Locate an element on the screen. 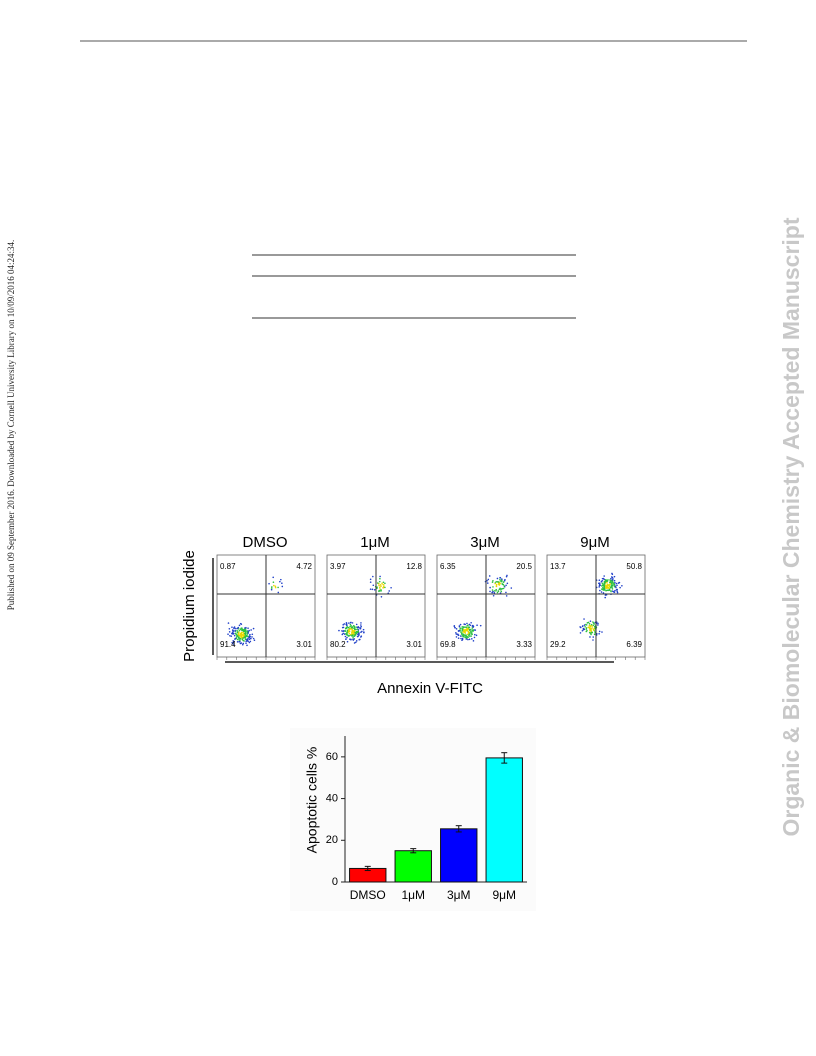 This screenshot has height=1056, width=816. bar is located at coordinates (504, 820).